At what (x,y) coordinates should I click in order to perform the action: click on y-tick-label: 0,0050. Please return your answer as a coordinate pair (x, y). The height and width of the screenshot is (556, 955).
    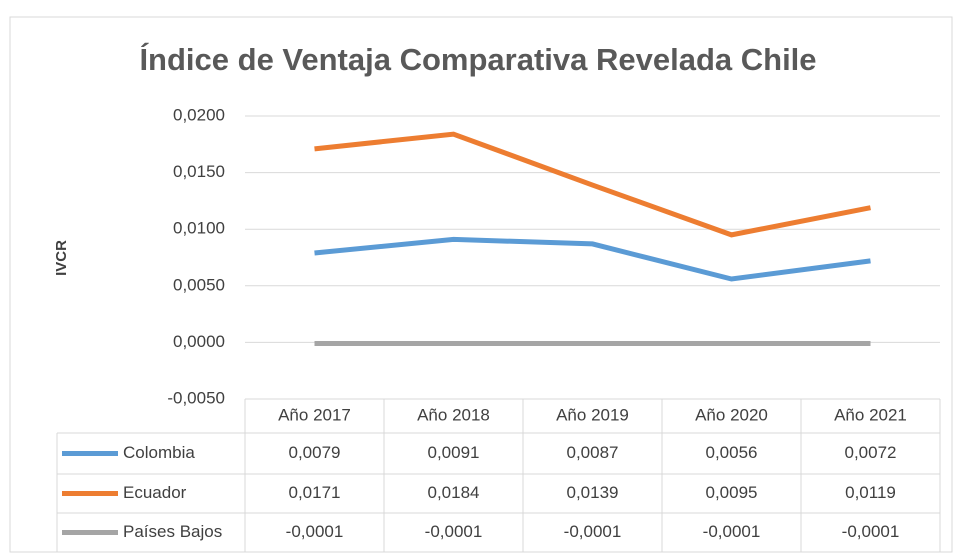
    Looking at the image, I should click on (199, 284).